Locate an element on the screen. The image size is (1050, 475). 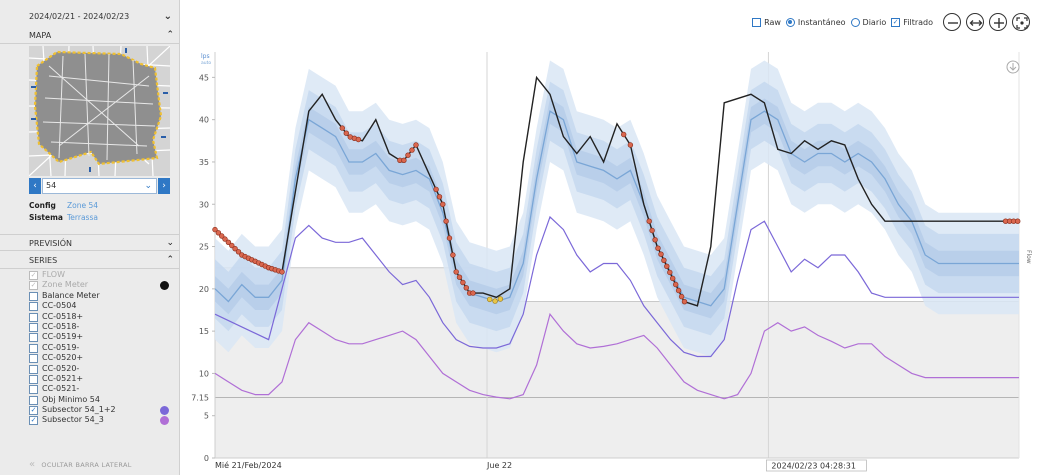
x-tick-label: Mié 21/Feb/2024 is located at coordinates (248, 465).